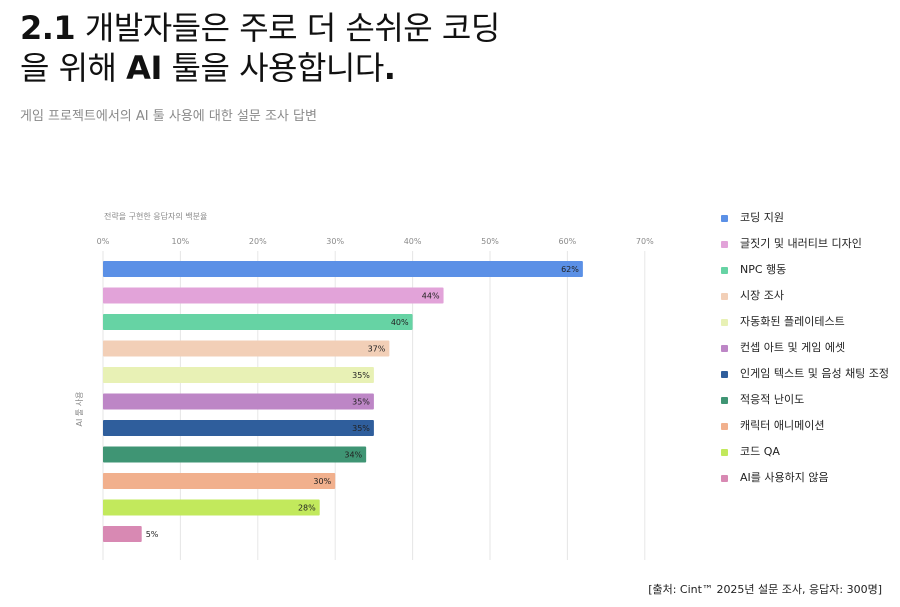 The image size is (900, 607). What do you see at coordinates (431, 296) in the screenshot?
I see `bar-value-label: 44%` at bounding box center [431, 296].